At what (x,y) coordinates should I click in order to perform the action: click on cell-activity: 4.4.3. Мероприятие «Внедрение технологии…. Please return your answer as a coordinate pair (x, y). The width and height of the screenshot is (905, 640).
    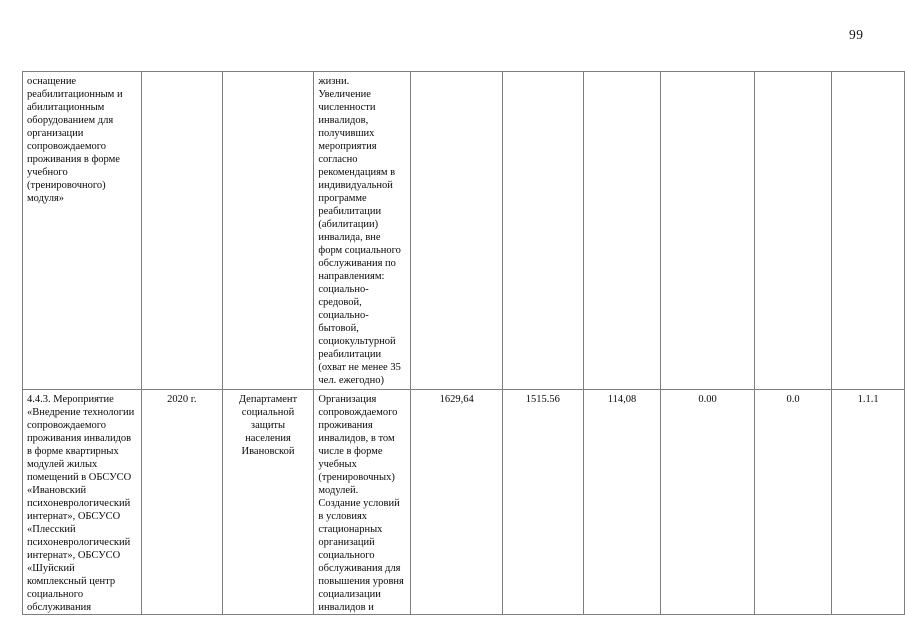
    Looking at the image, I should click on (82, 502).